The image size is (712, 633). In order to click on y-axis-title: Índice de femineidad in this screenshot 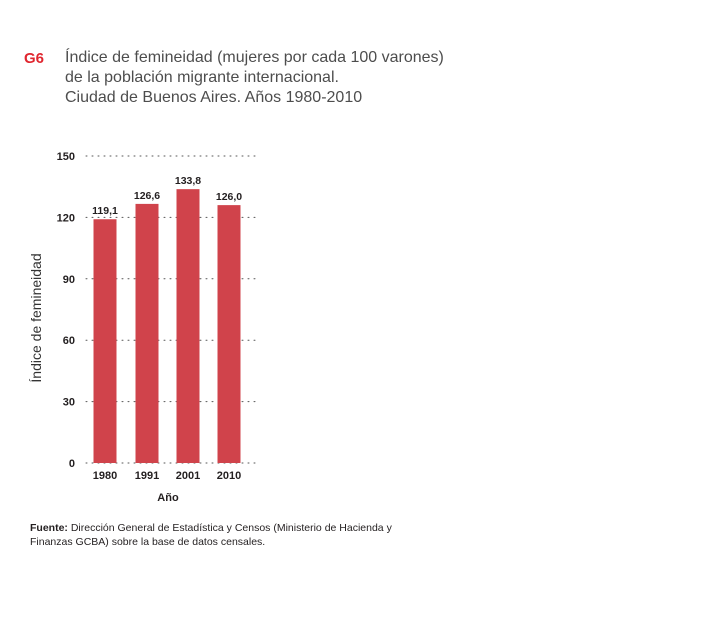, I will do `click(36, 317)`.